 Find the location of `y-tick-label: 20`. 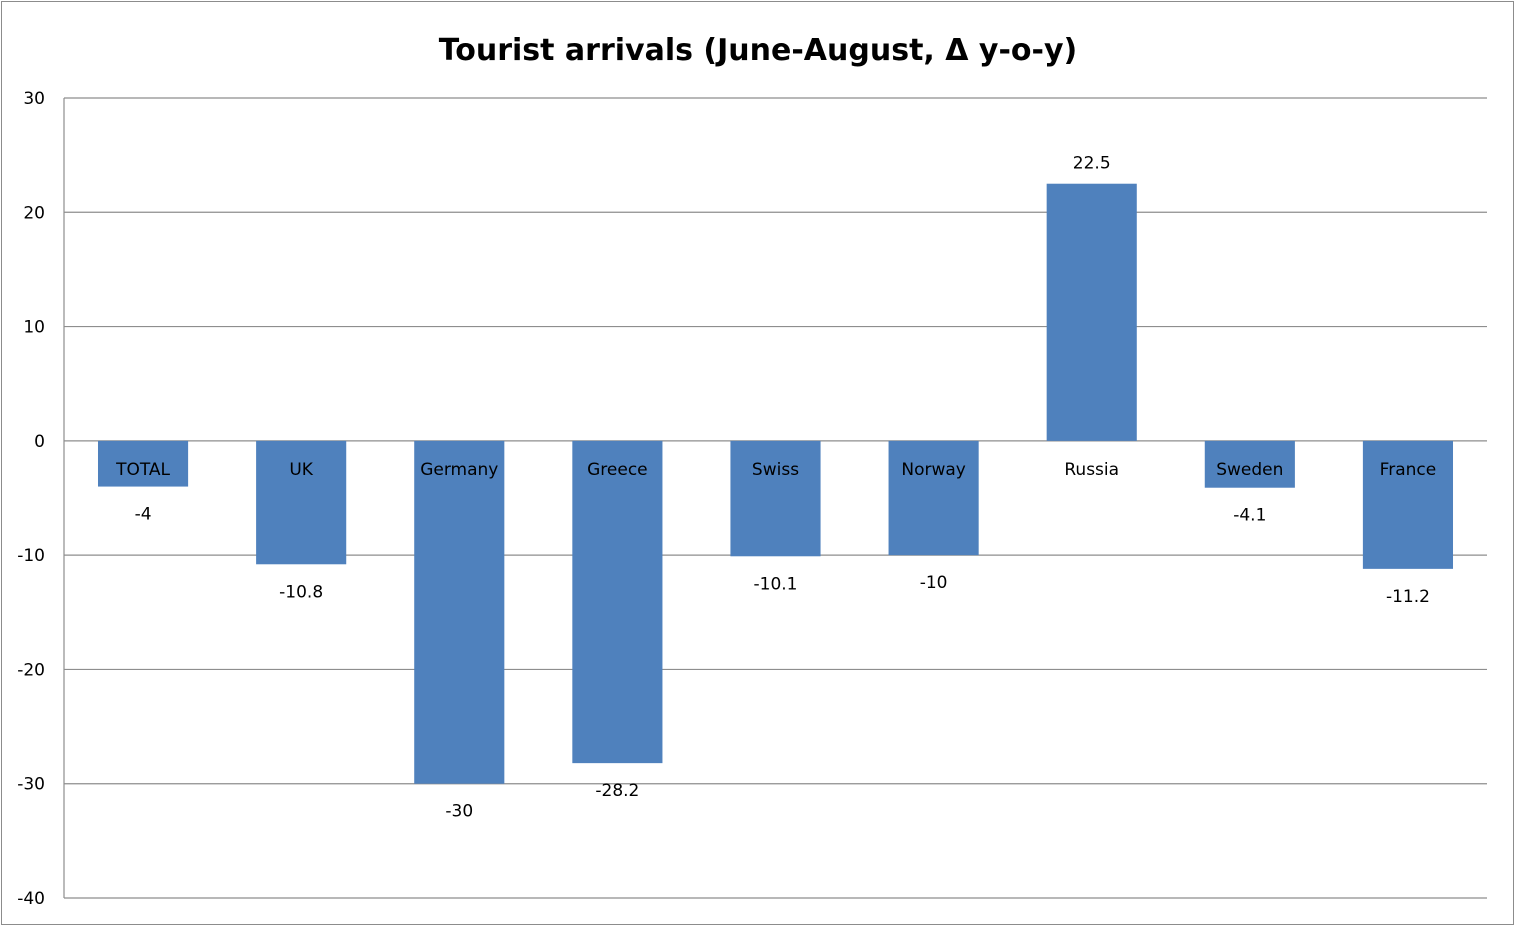

y-tick-label: 20 is located at coordinates (34, 213).